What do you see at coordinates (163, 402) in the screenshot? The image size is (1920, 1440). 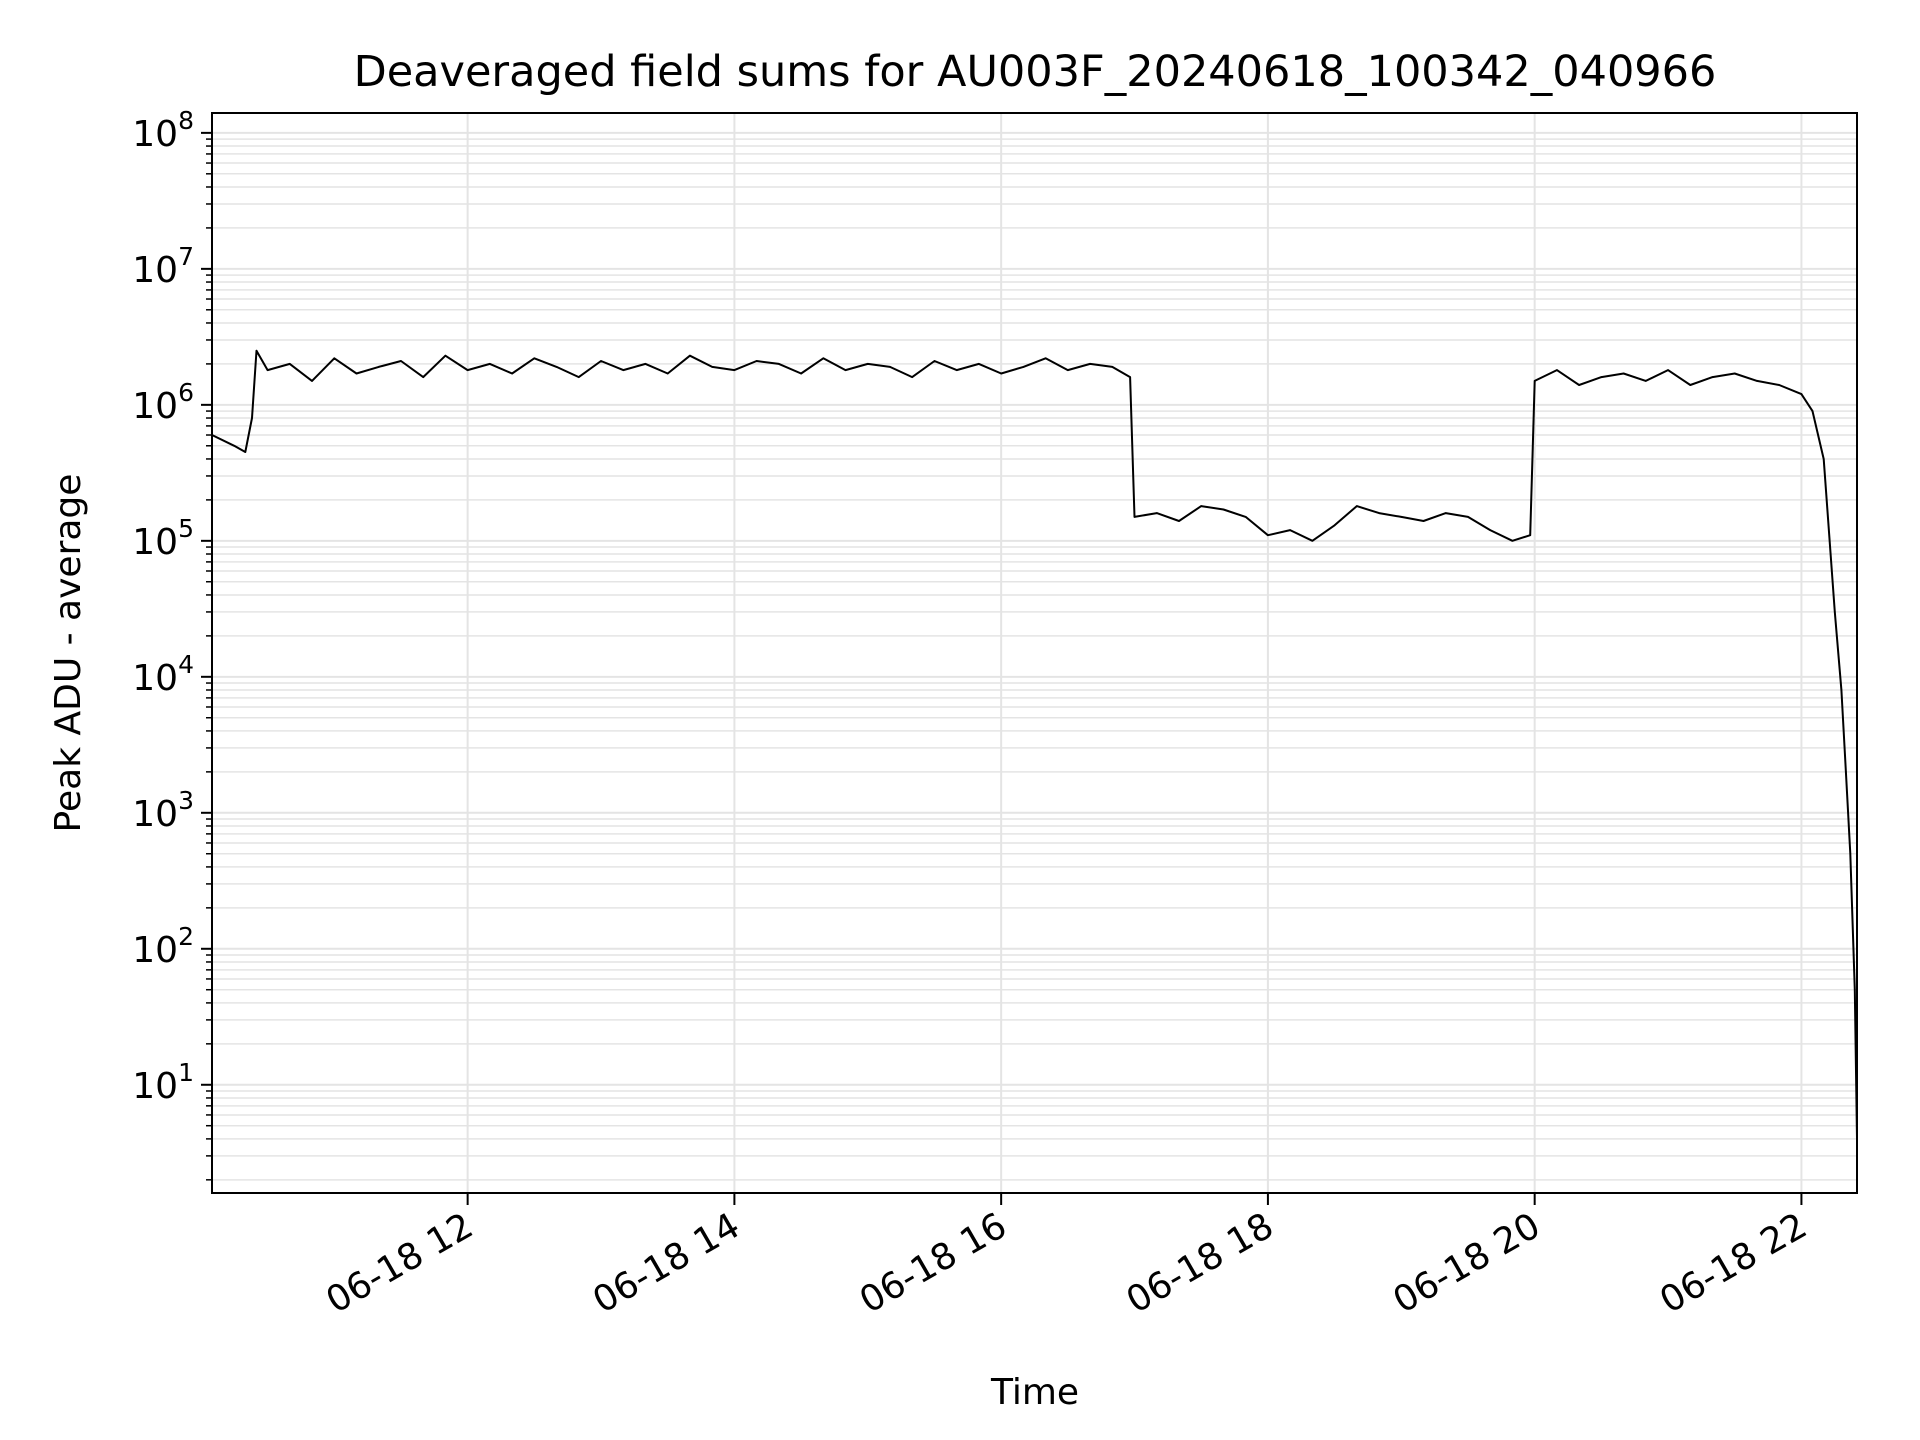 I see `y-tick-label: 10⁶` at bounding box center [163, 402].